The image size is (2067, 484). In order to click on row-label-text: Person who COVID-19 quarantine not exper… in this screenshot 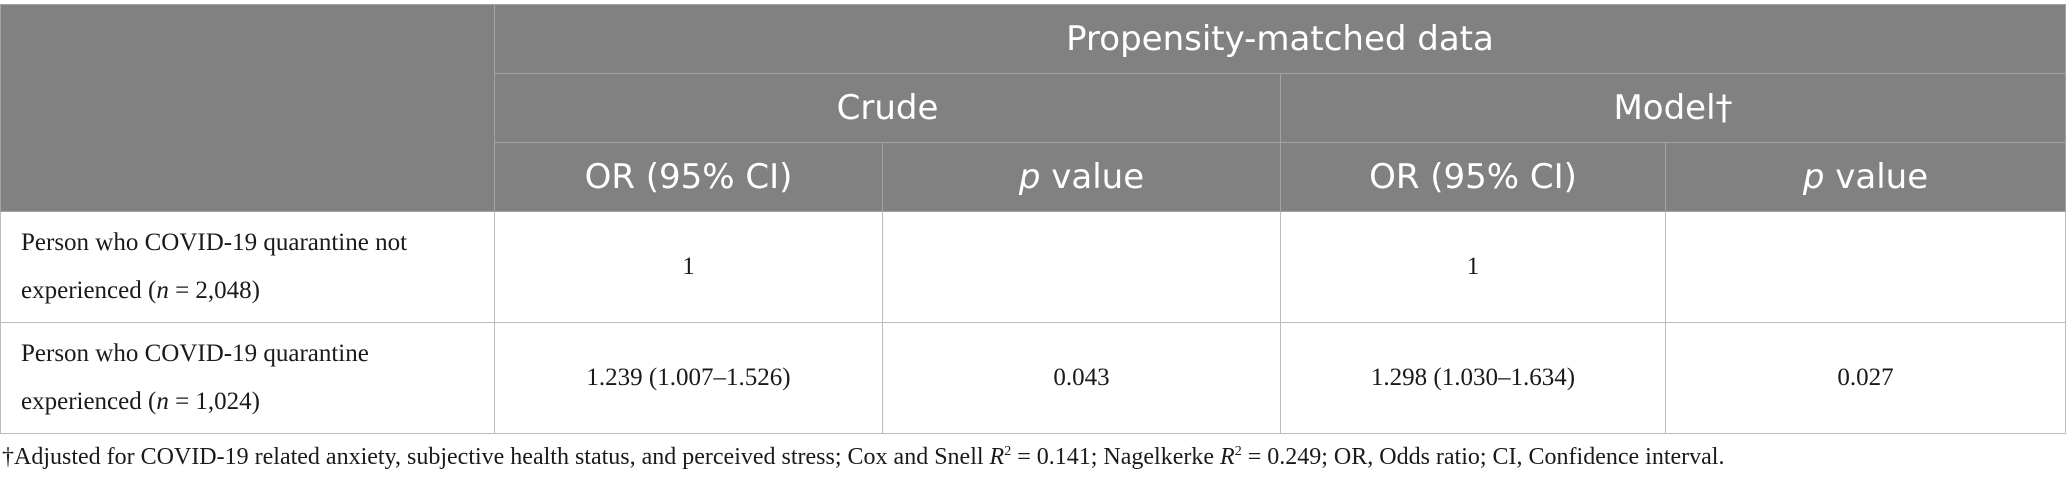, I will do `click(214, 266)`.